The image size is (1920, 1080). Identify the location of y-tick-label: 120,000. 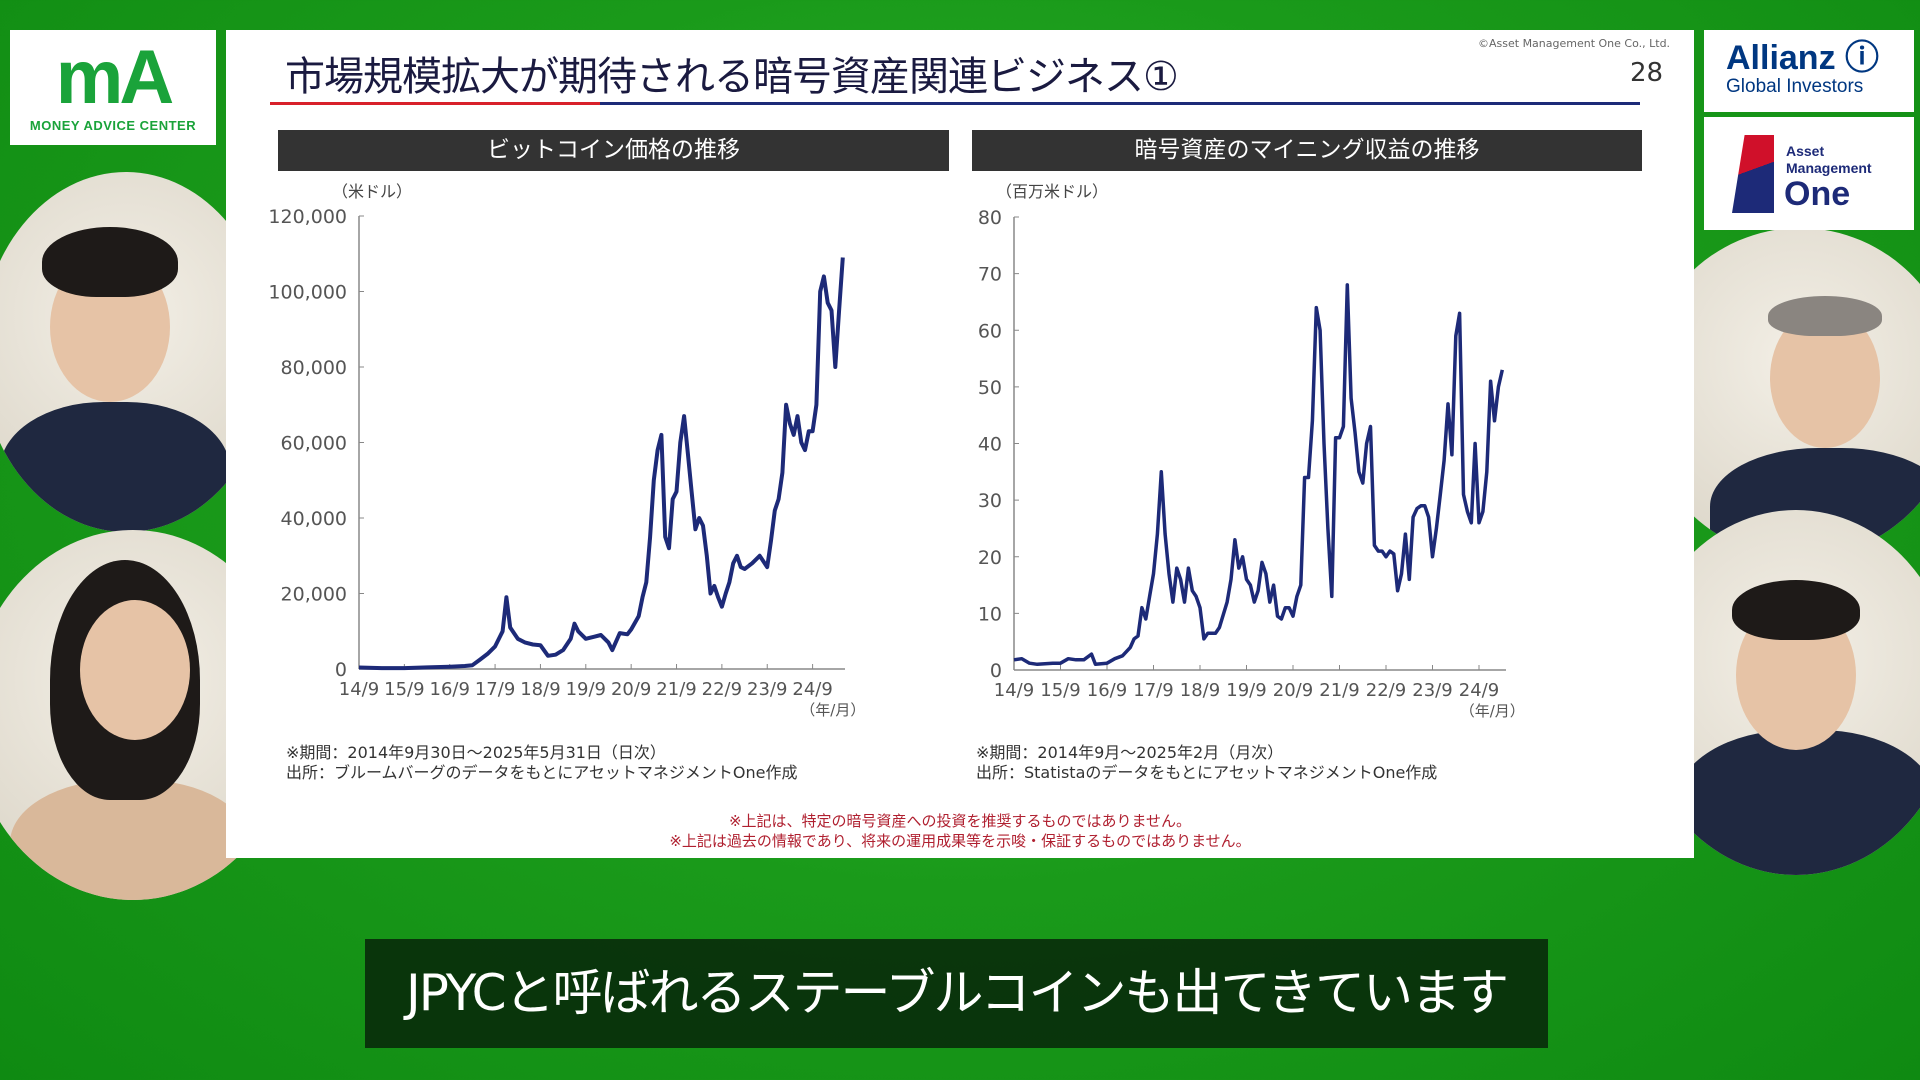
(307, 217).